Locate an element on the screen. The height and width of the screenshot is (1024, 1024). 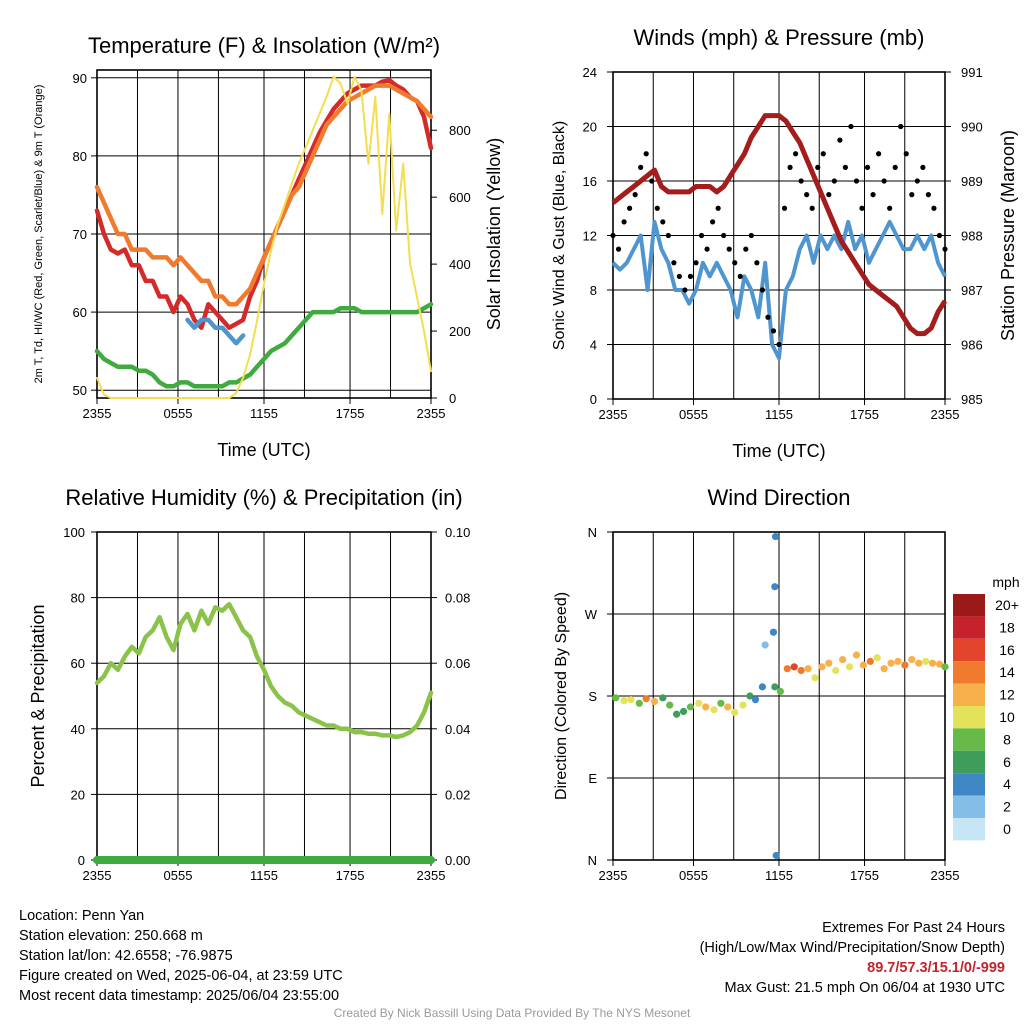
y2-tick-label: 988 is located at coordinates (972, 236).